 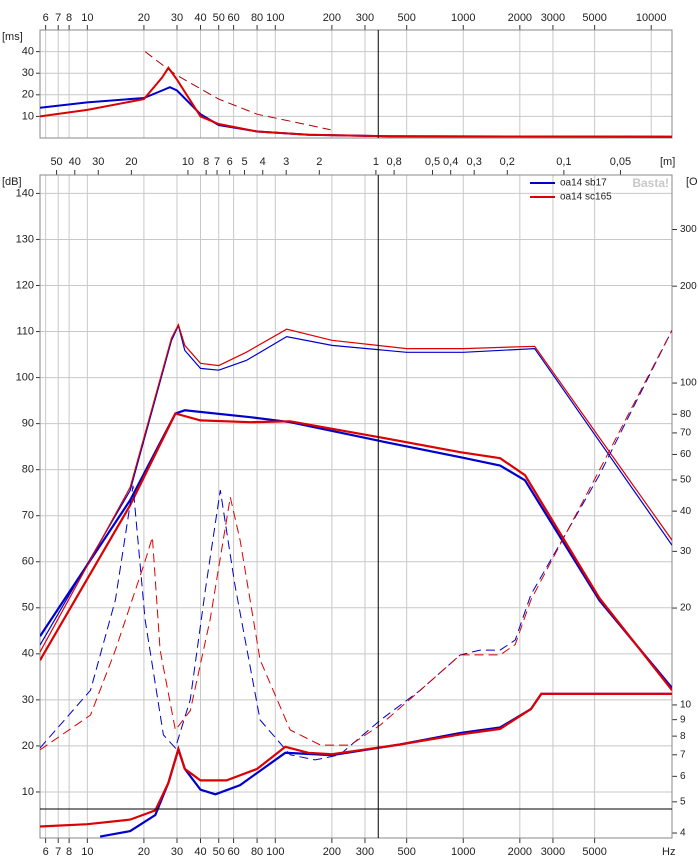 I want to click on x2-tick-label: 50, so click(x=56, y=162).